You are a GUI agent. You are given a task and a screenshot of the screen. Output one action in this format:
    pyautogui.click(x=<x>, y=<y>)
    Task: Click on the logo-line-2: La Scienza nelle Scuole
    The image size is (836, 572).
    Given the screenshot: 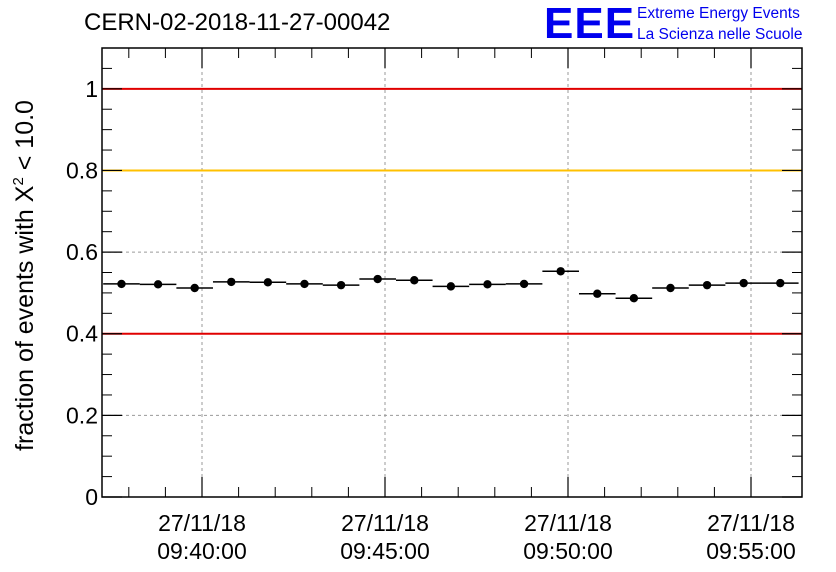 What is the action you would take?
    pyautogui.click(x=720, y=34)
    